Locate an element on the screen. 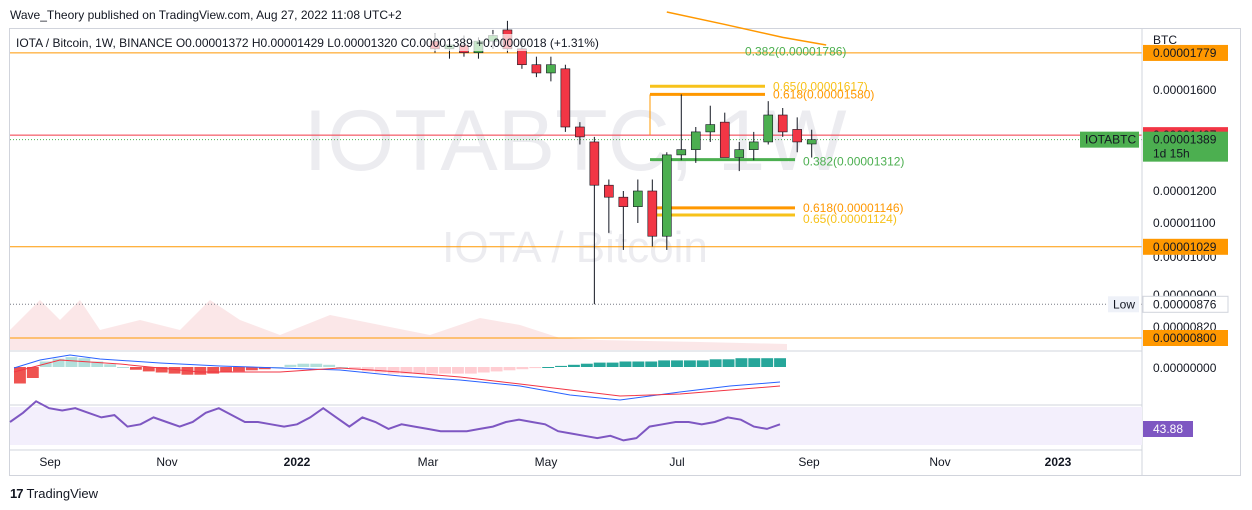  time-tick: 2022 is located at coordinates (297, 462).